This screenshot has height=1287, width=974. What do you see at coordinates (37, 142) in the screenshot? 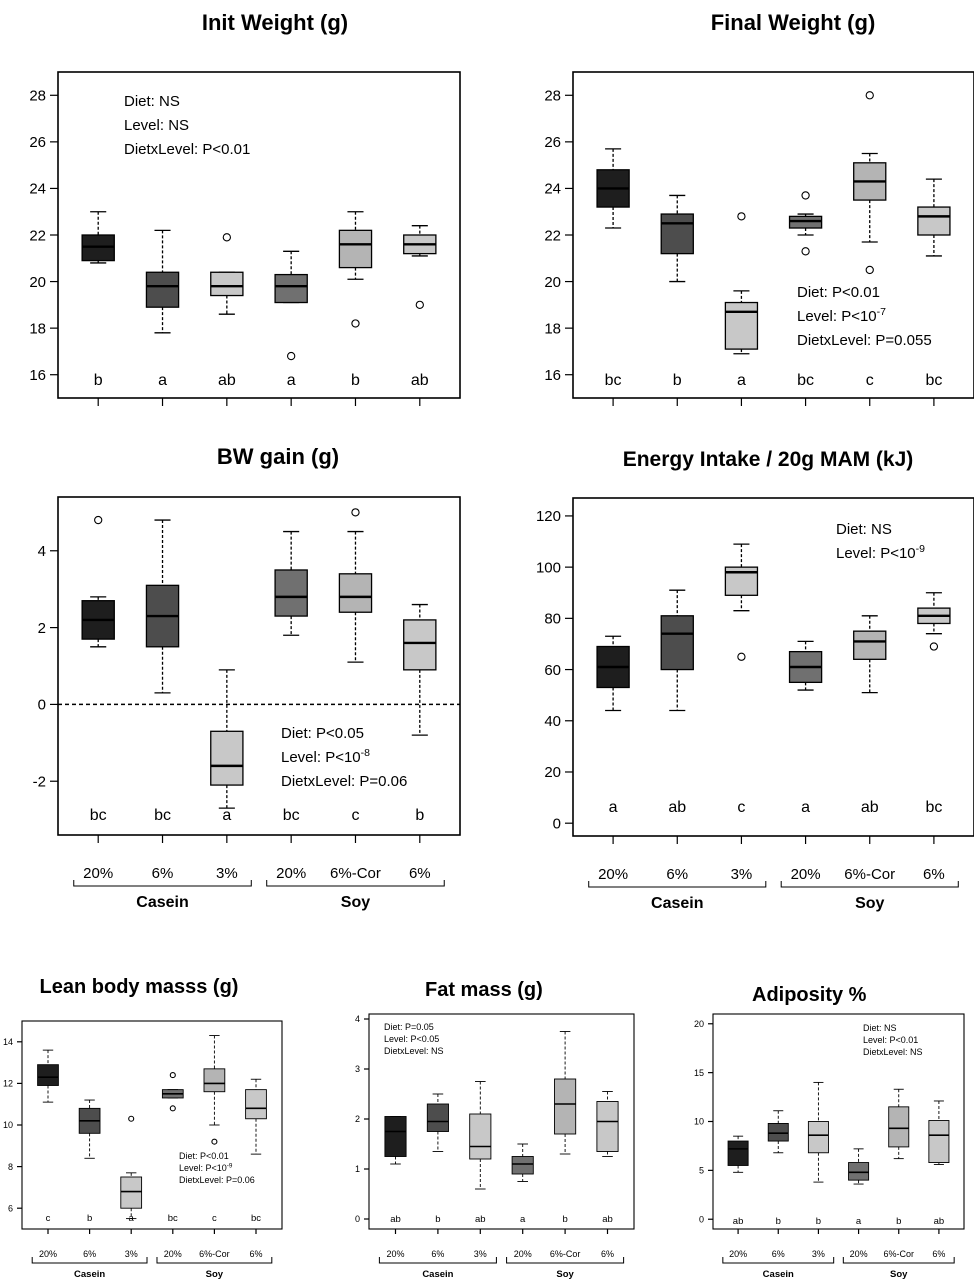
I see `y-tick-label: 26` at bounding box center [37, 142].